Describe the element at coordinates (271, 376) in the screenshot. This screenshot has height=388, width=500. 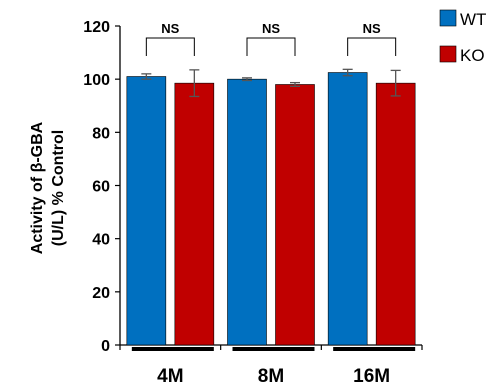
I see `x-category-label: 8M` at that location.